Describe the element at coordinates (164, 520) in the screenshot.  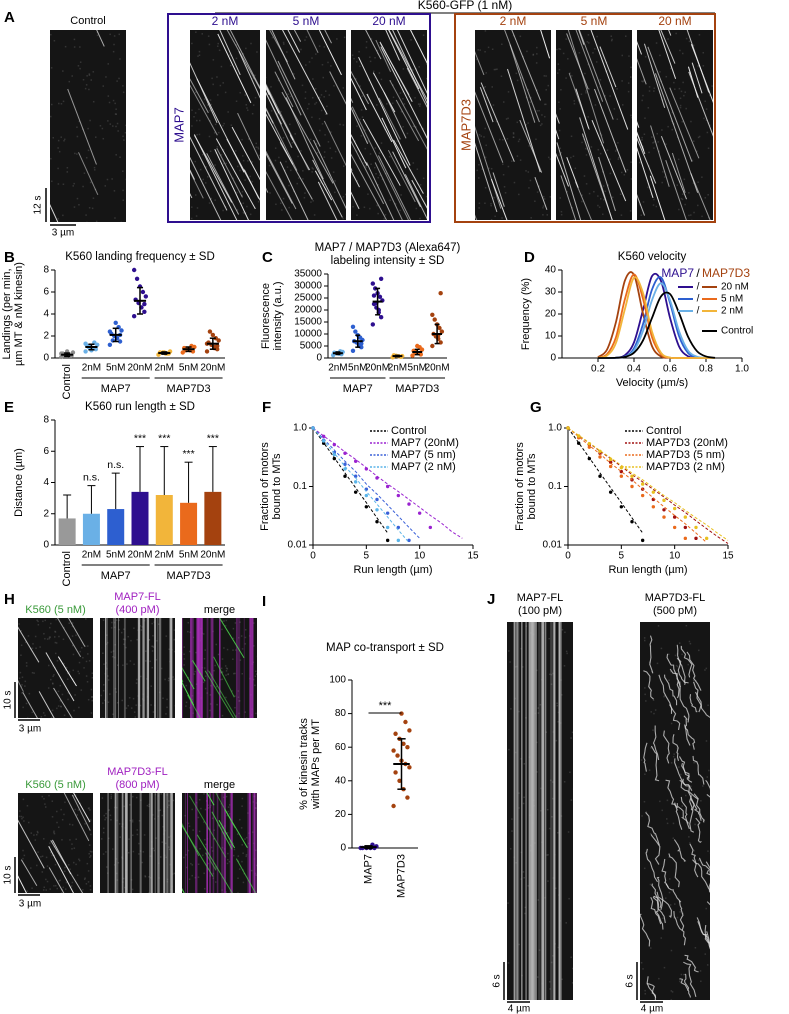
I see `bar` at that location.